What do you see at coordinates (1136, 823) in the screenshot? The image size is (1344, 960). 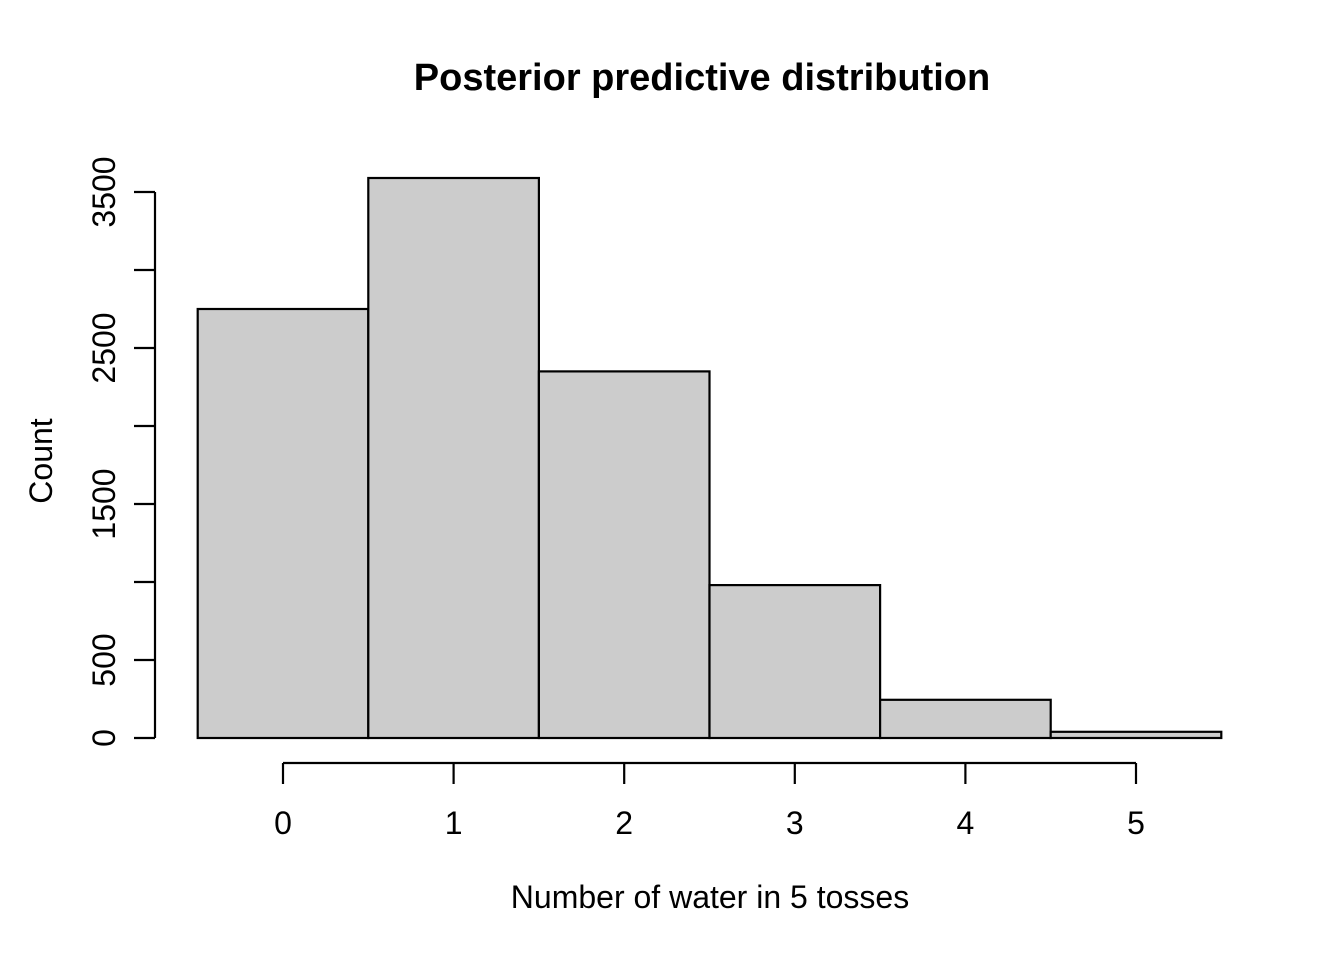 I see `x-tick-label: 5` at bounding box center [1136, 823].